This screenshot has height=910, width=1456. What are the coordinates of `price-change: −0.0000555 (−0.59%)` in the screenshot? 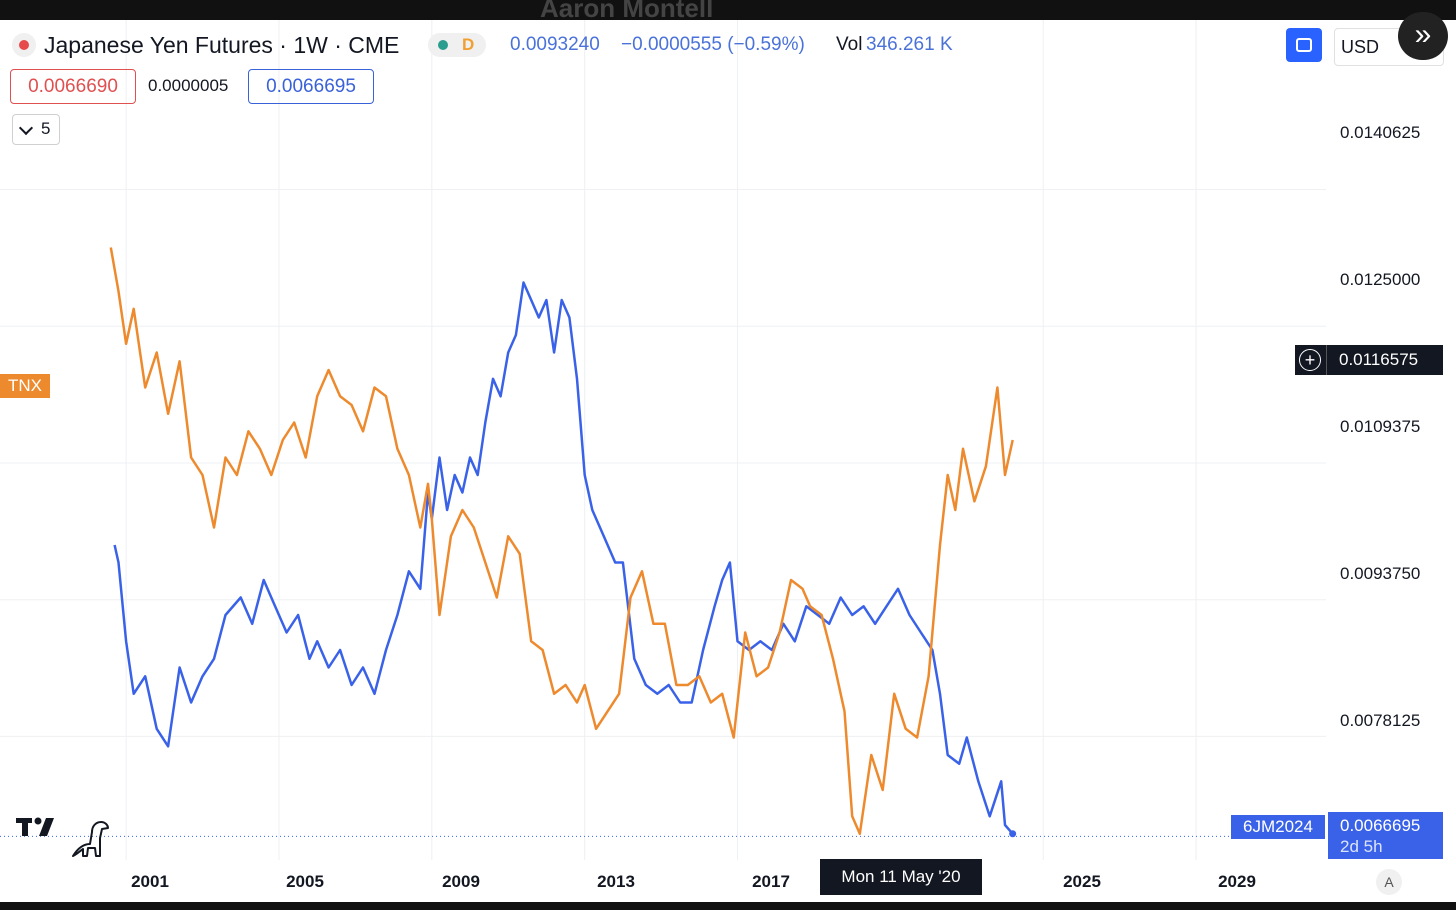 It's located at (713, 44).